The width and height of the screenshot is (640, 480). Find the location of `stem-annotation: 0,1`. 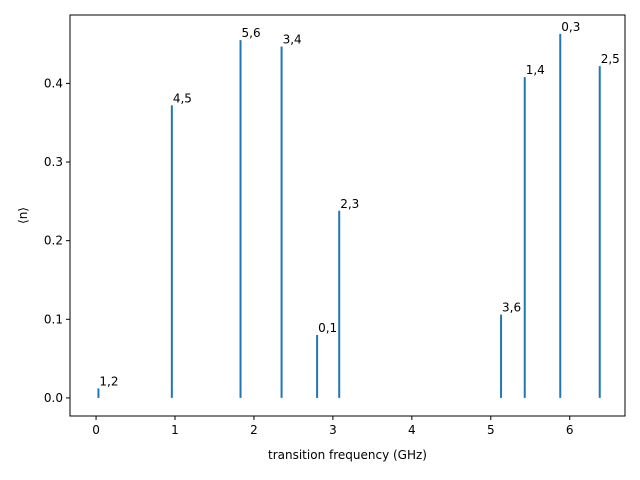

stem-annotation: 0,1 is located at coordinates (327, 328).